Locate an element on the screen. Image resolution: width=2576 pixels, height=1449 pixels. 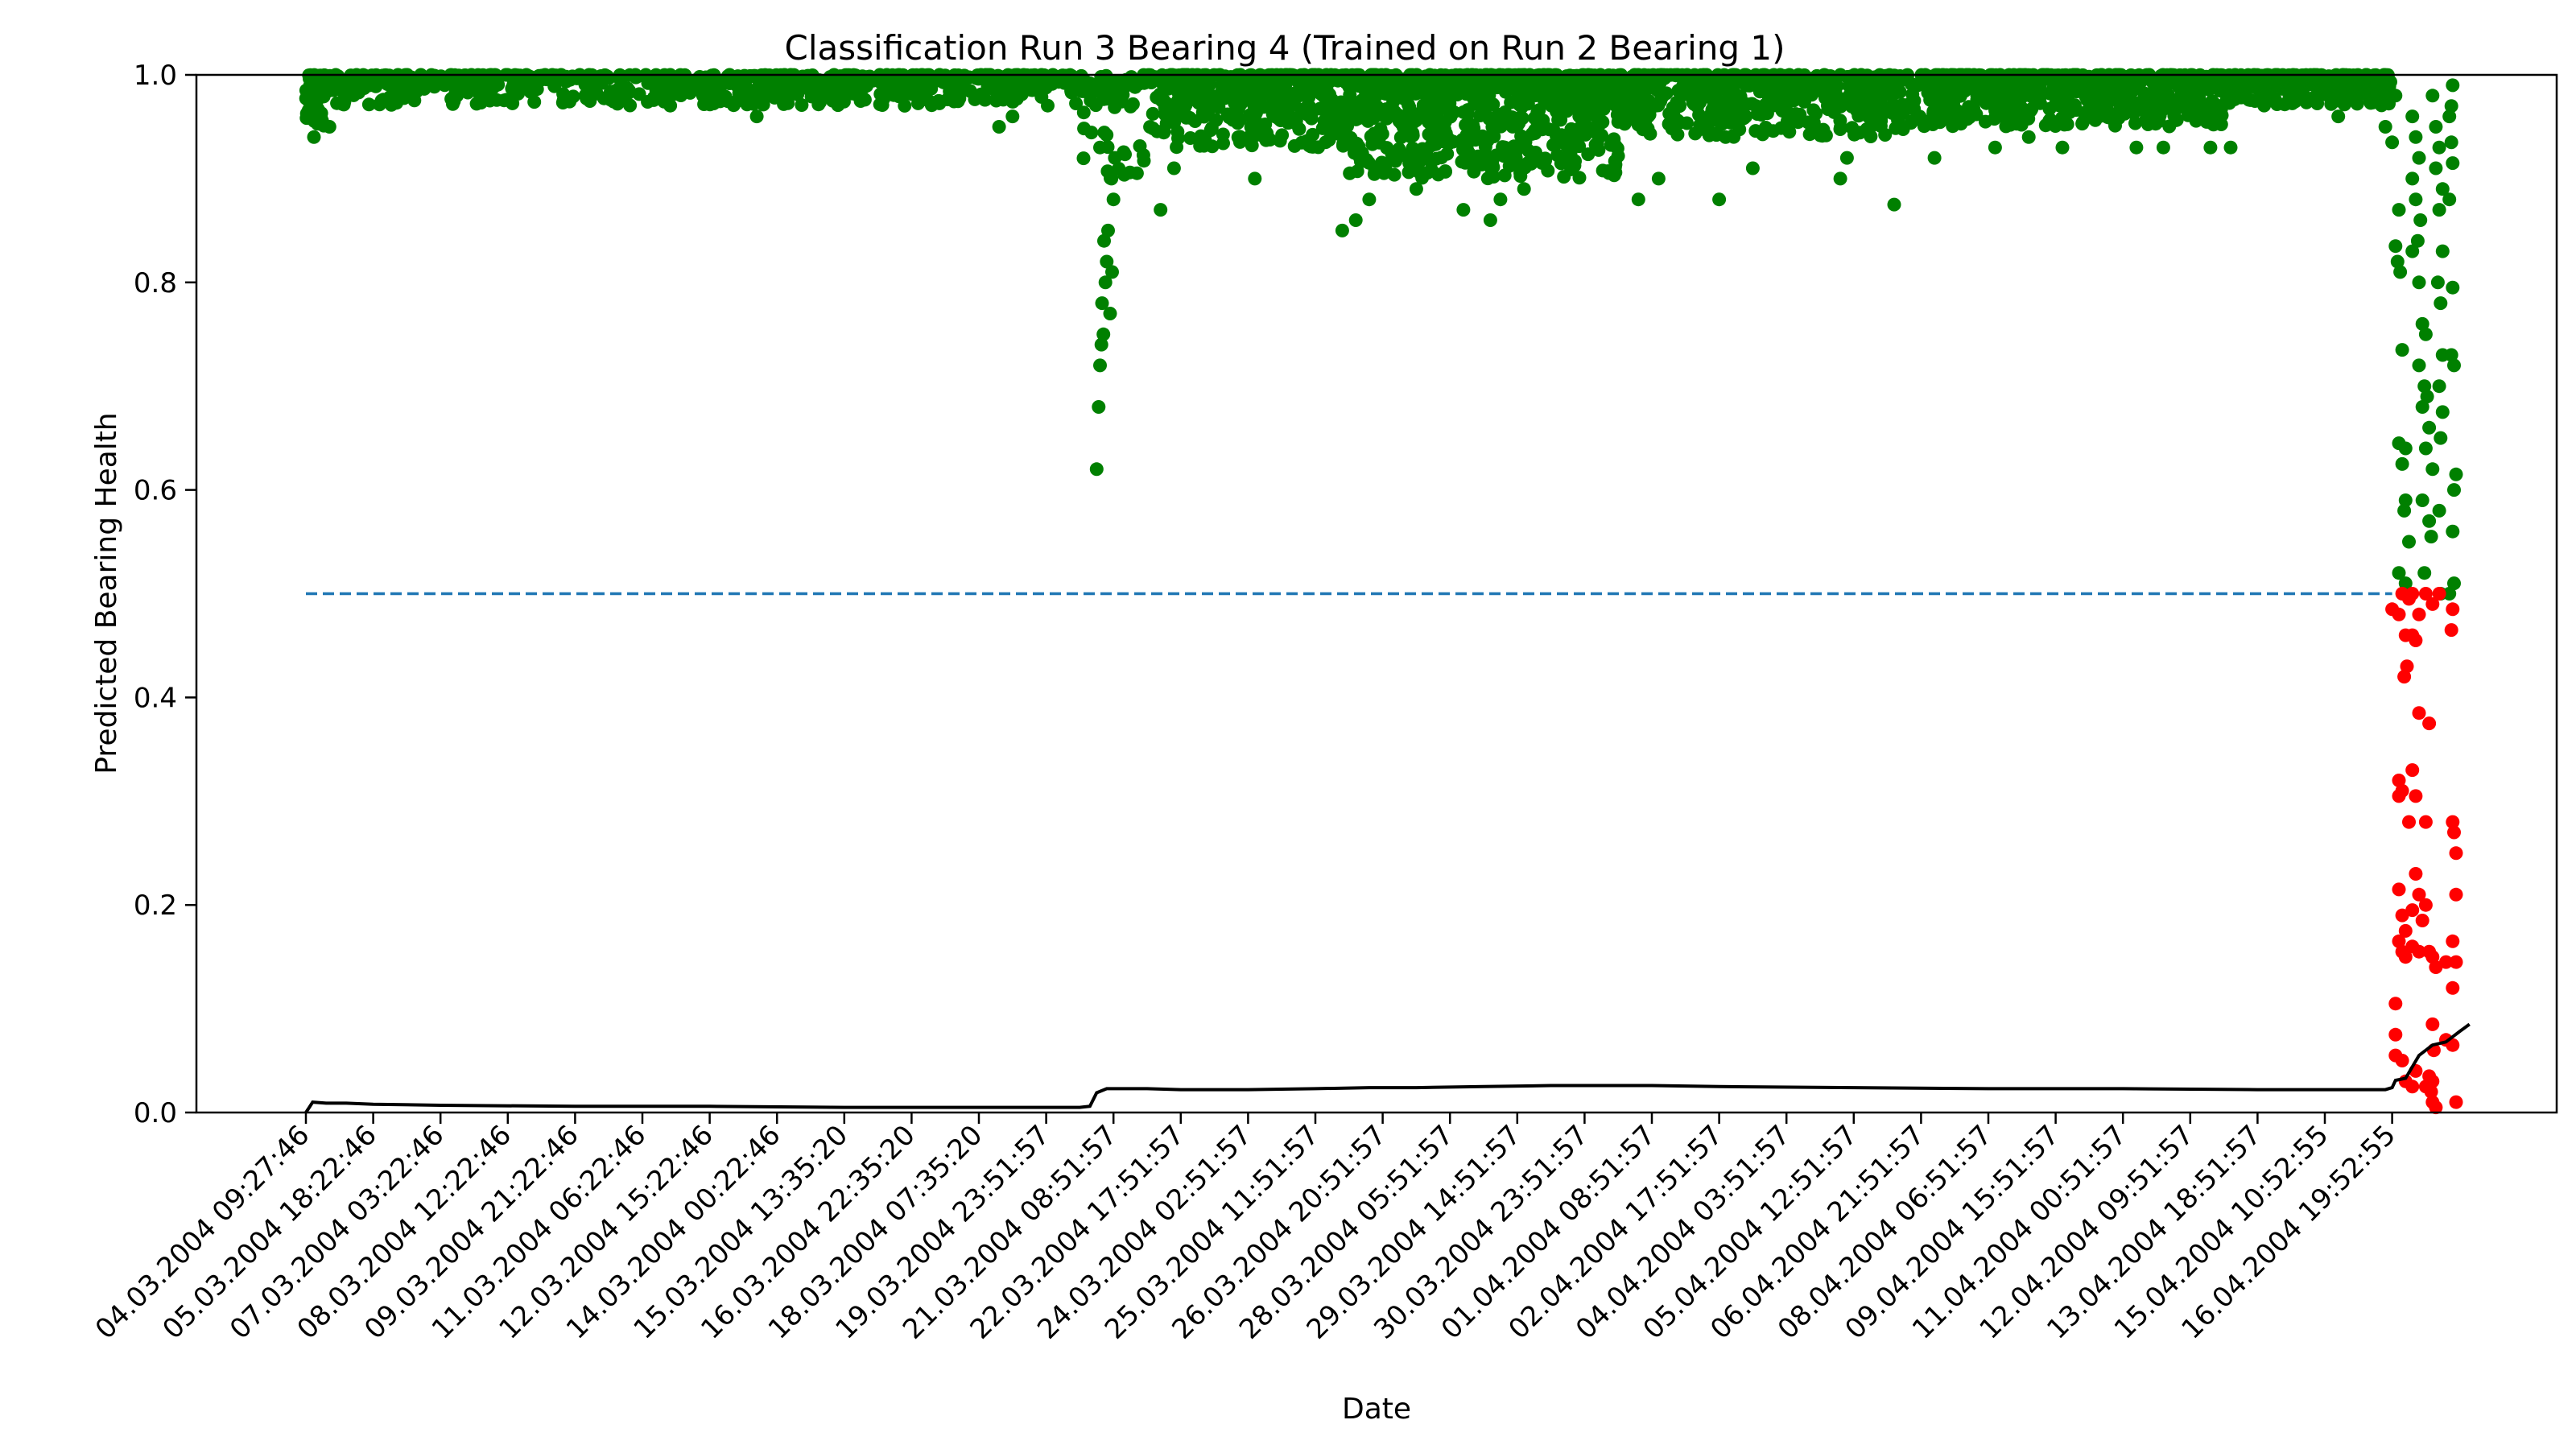
y-tick-label: 0.6 is located at coordinates (155, 491).